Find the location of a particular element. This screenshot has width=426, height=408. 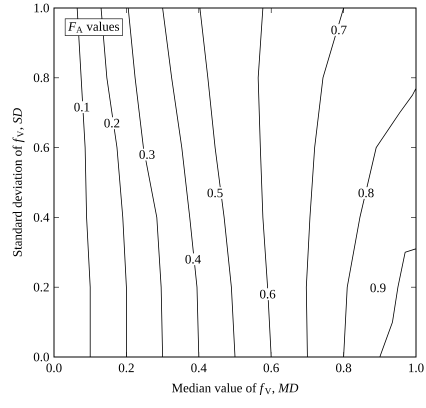

x-tick-label: 0.0 is located at coordinates (54, 368).